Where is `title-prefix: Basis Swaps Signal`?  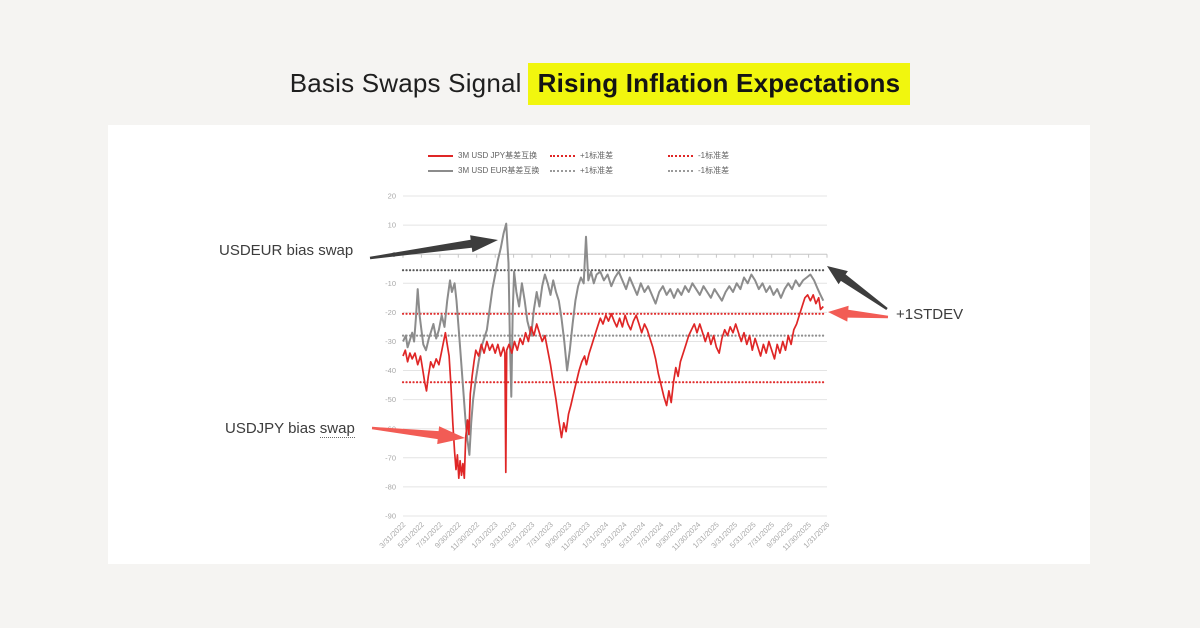
title-prefix: Basis Swaps Signal is located at coordinates (405, 83).